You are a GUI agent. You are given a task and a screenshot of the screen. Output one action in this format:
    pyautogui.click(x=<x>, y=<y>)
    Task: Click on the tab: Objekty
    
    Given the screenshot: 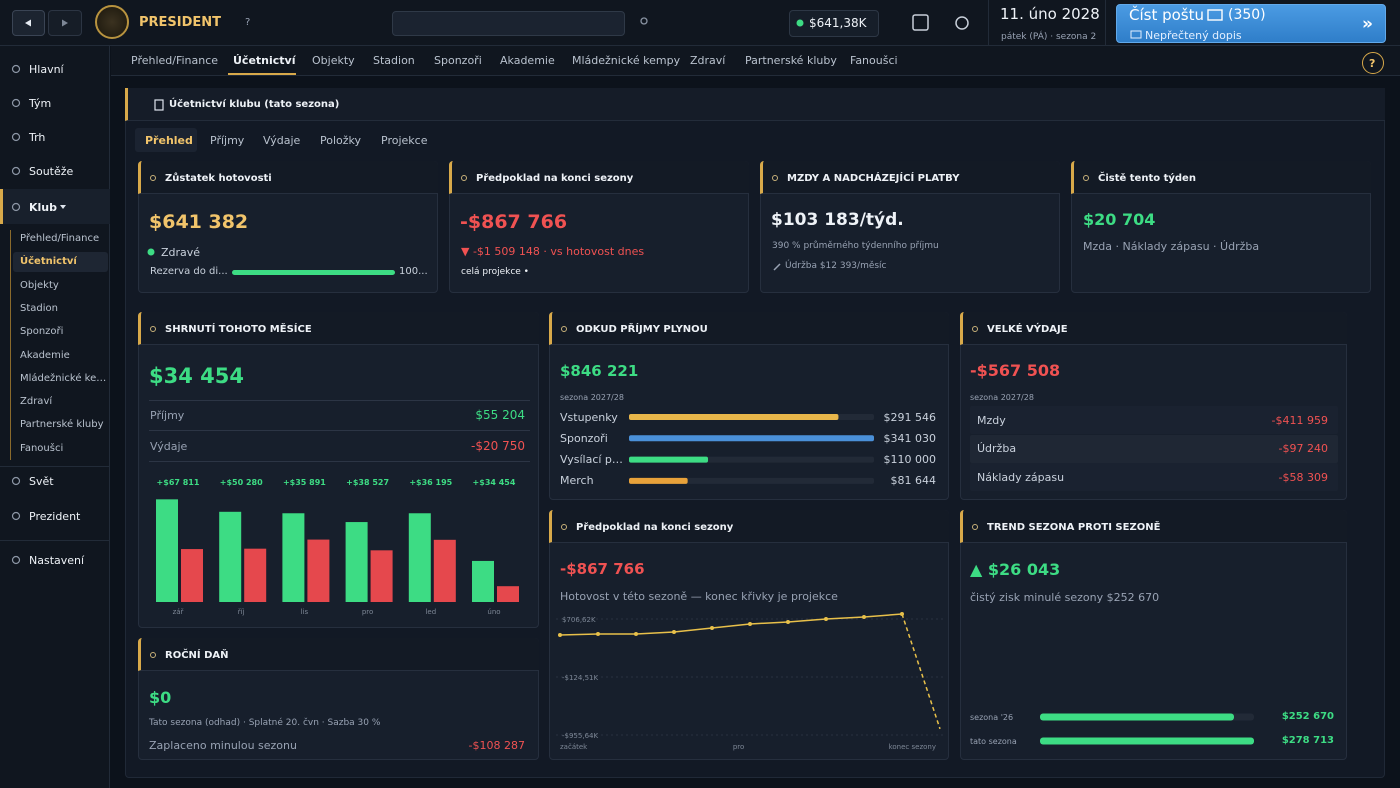 What is the action you would take?
    pyautogui.click(x=333, y=60)
    